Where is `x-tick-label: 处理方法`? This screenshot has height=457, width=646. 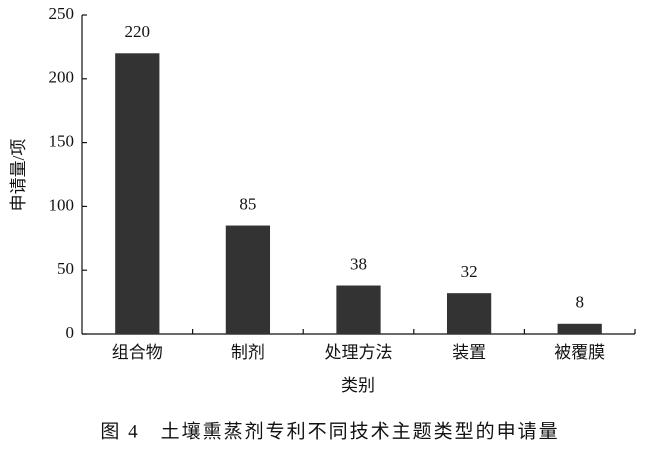
x-tick-label: 处理方法 is located at coordinates (359, 352).